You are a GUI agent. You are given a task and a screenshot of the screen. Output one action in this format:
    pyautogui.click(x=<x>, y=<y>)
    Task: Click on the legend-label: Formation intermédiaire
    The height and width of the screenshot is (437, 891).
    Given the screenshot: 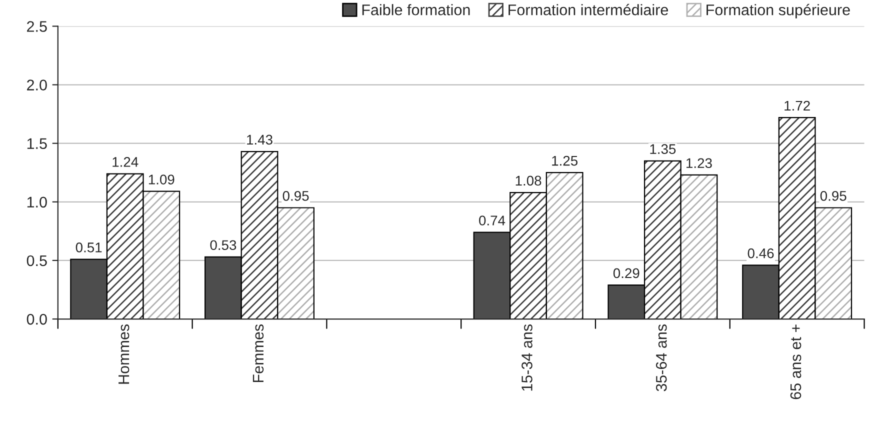 What is the action you would take?
    pyautogui.click(x=588, y=10)
    